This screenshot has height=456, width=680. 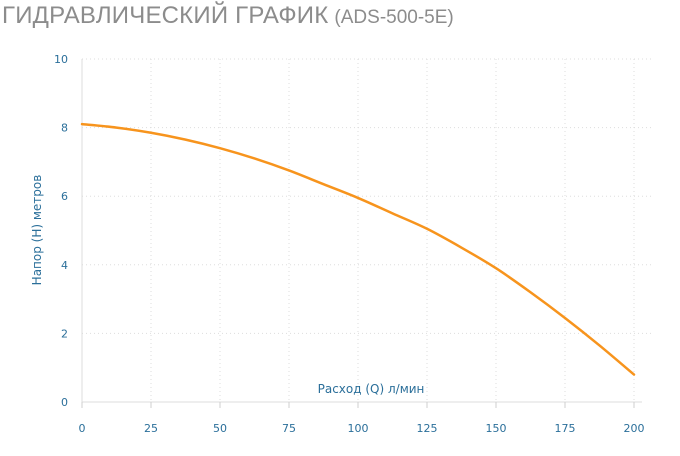 I want to click on chart-title-main: ГИДРАВЛИЧЕСКИЙ ГРАФИК, so click(x=165, y=15).